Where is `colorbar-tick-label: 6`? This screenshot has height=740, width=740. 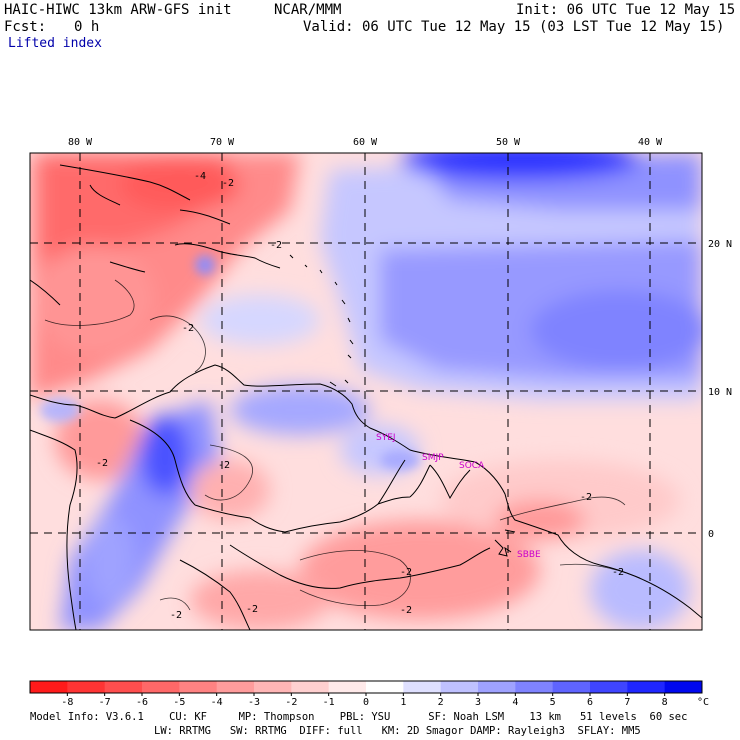 colorbar-tick-label: 6 is located at coordinates (590, 702).